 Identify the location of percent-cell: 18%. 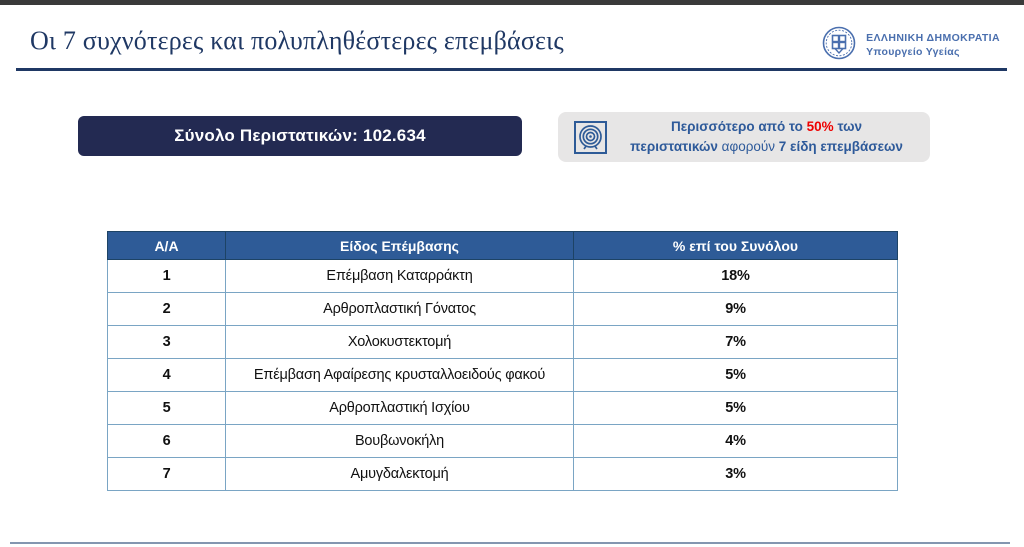
(735, 276).